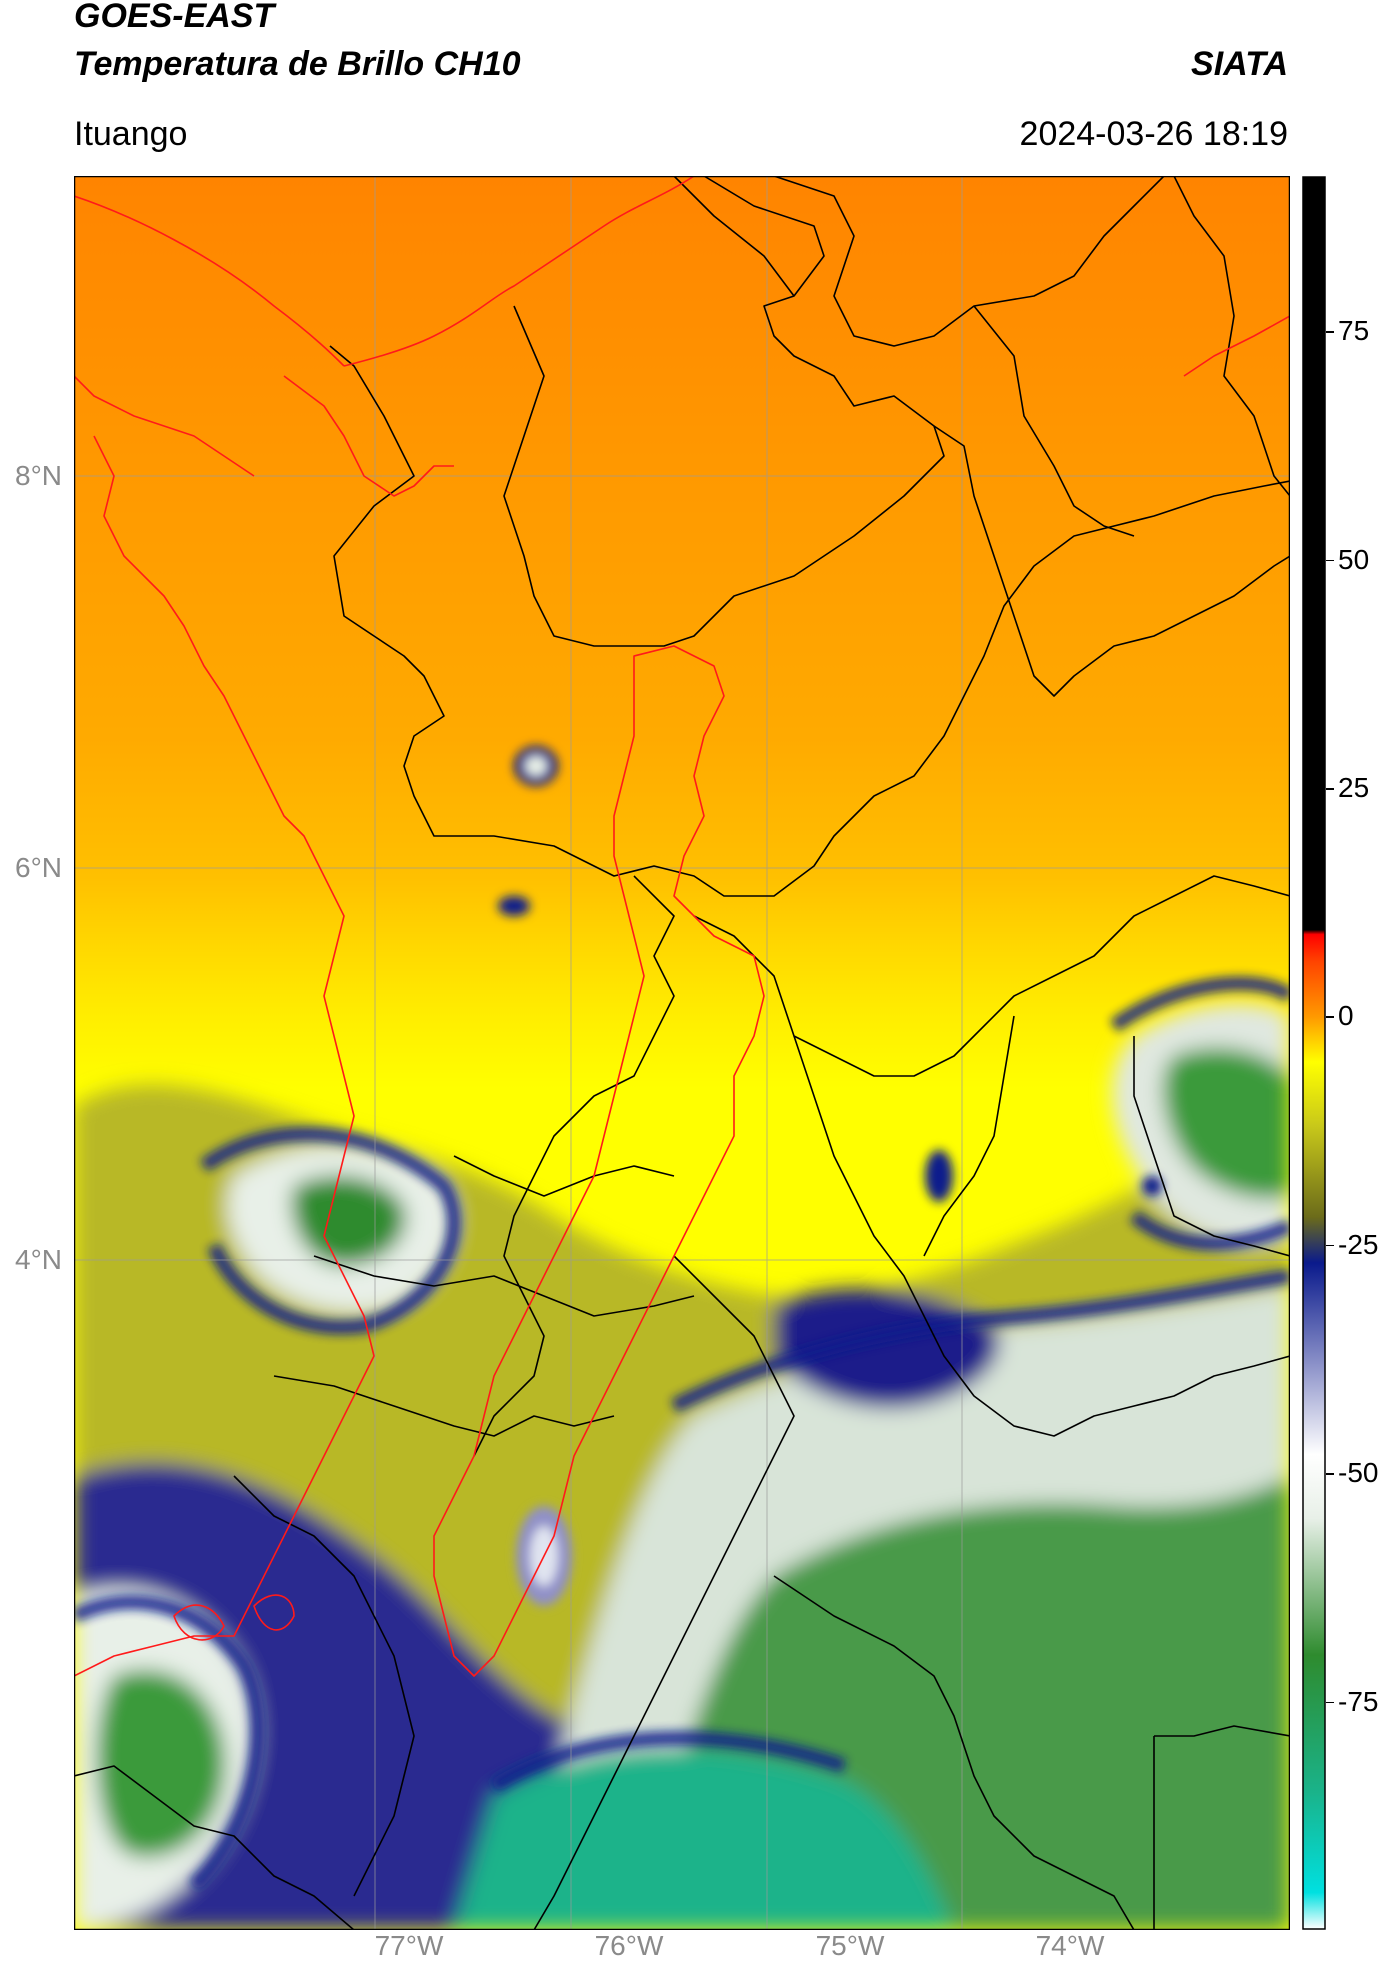 The image size is (1384, 1981). Describe the element at coordinates (1354, 559) in the screenshot. I see `colorbar-tick-label: 50` at that location.